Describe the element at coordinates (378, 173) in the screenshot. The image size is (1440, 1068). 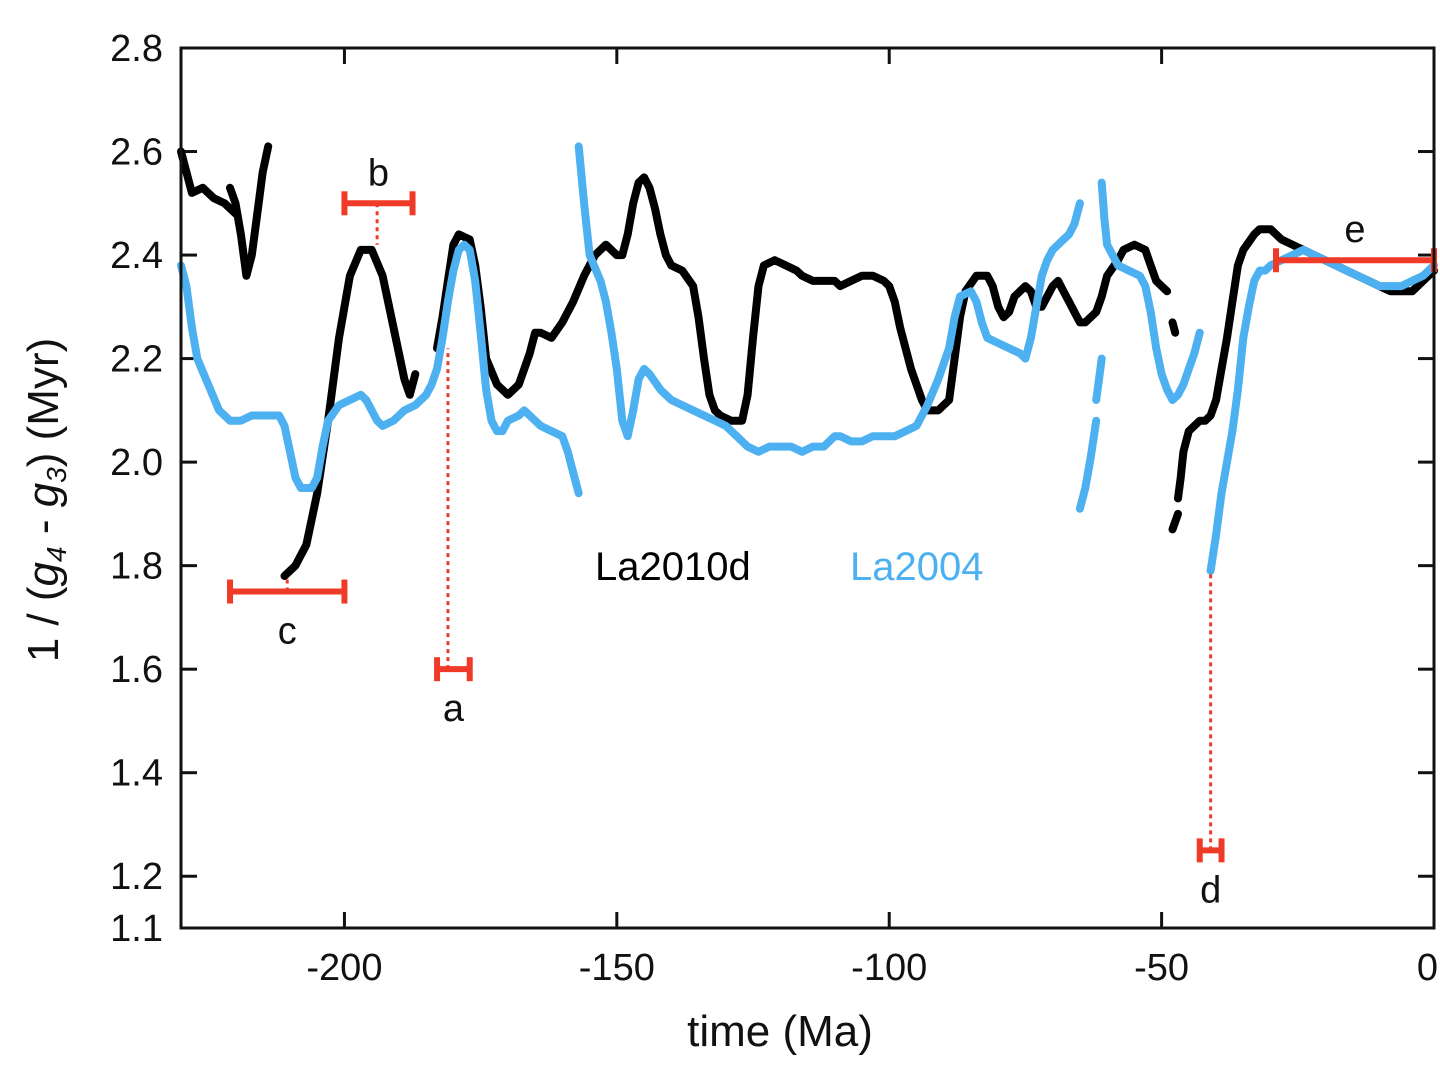
I see `interval-label: b` at that location.